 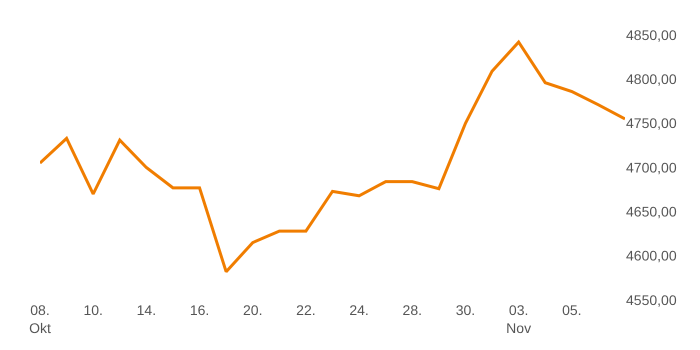 What do you see at coordinates (200, 310) in the screenshot?
I see `x-tick-label: 16.` at bounding box center [200, 310].